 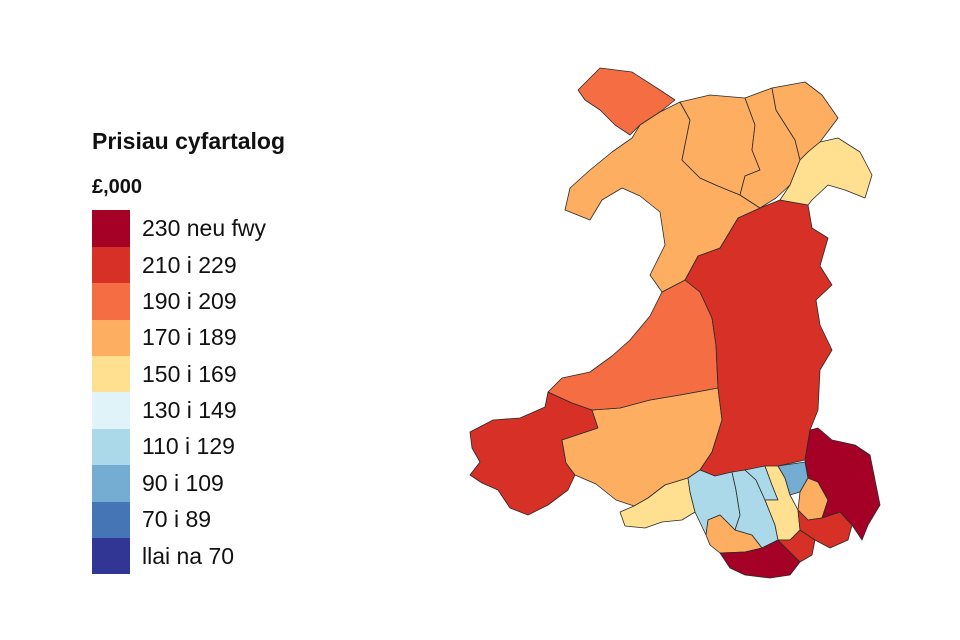 I want to click on legend-item: 170 i 189, so click(x=188, y=337).